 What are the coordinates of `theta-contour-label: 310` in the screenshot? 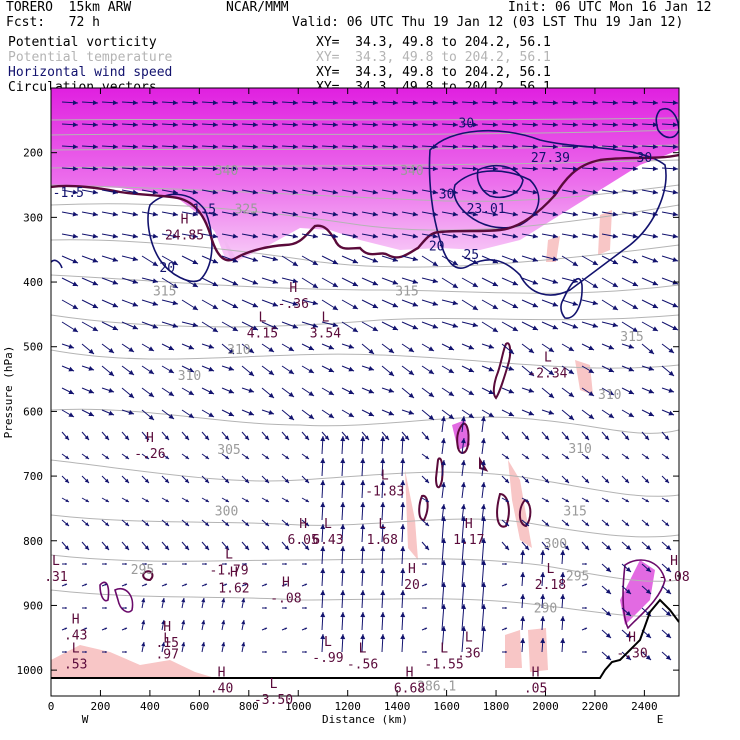 It's located at (189, 376).